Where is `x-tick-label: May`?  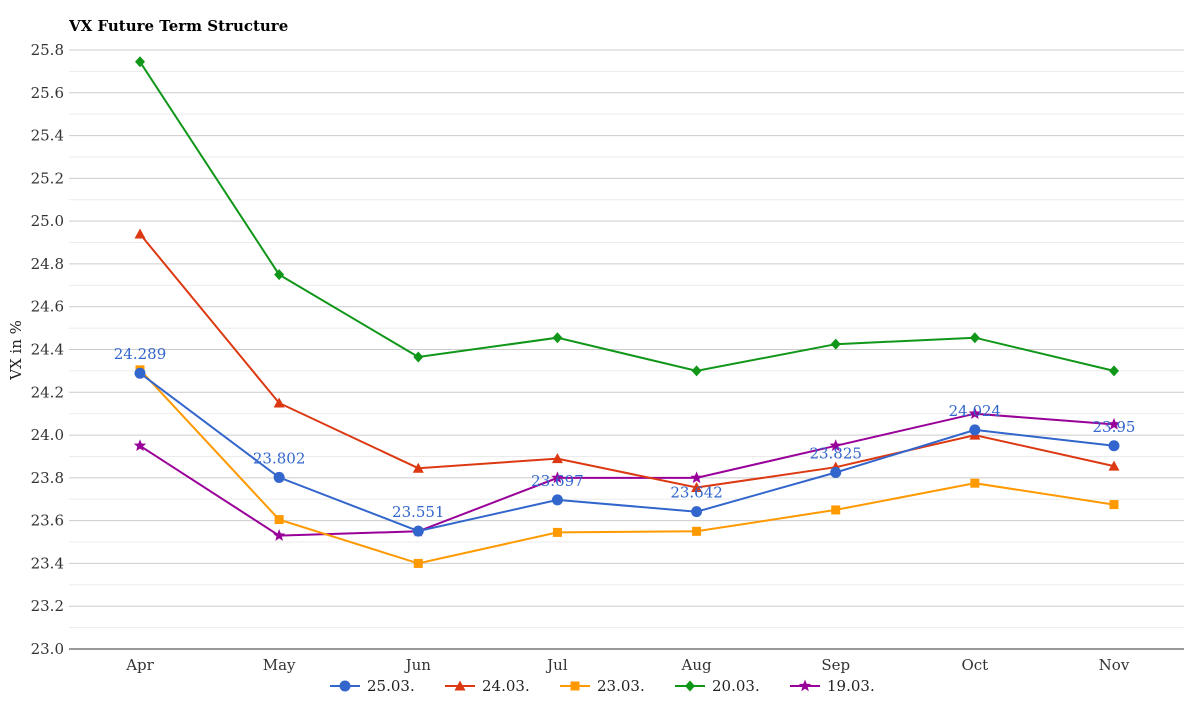
x-tick-label: May is located at coordinates (279, 665).